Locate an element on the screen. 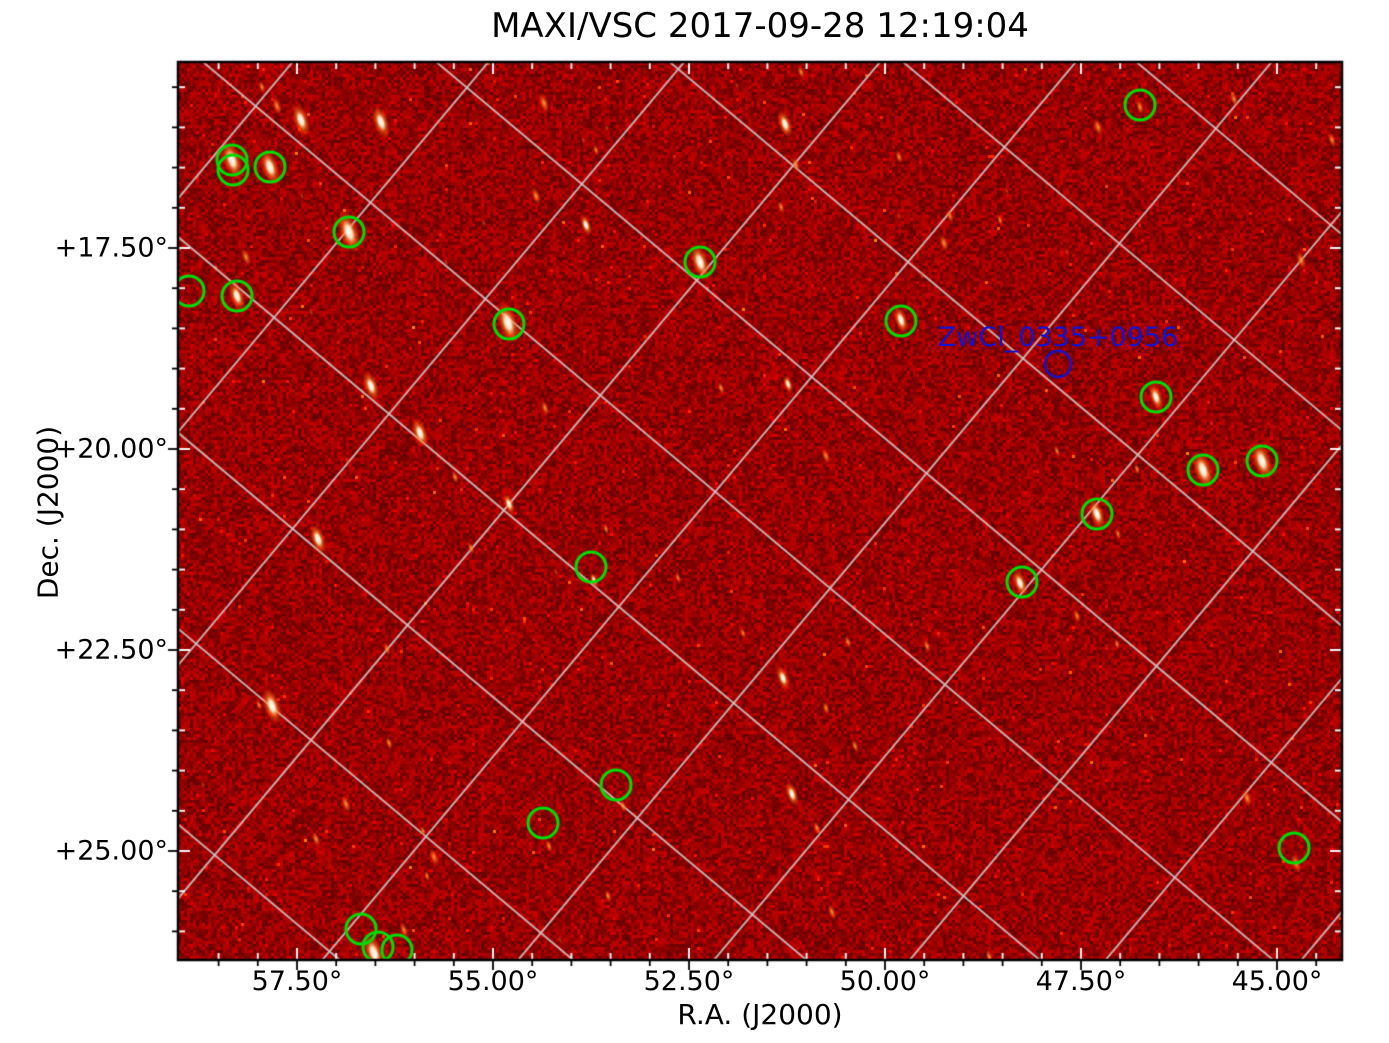  x-tick-label: 55.00° is located at coordinates (493, 981).